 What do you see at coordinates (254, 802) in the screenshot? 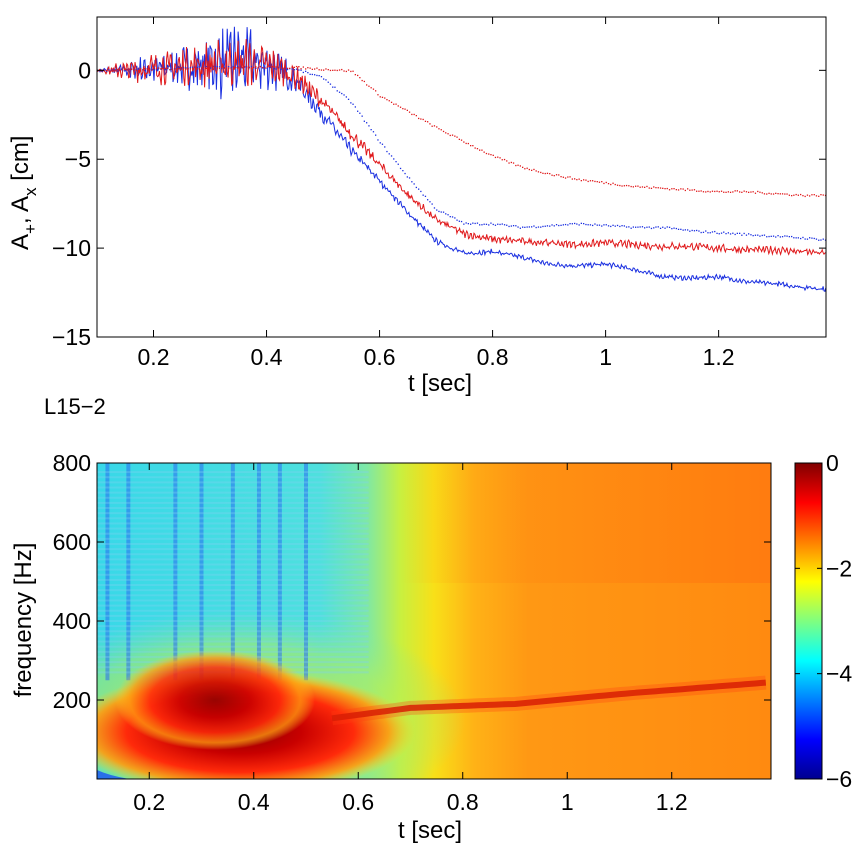
I see `spectrogram-x-tick-label: 0.4` at bounding box center [254, 802].